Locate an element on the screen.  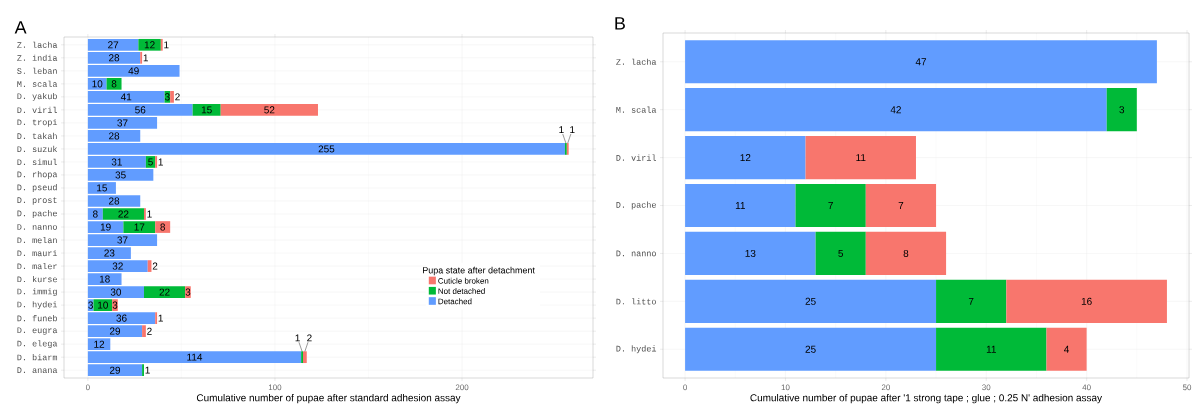
data-label: 47 is located at coordinates (921, 62).